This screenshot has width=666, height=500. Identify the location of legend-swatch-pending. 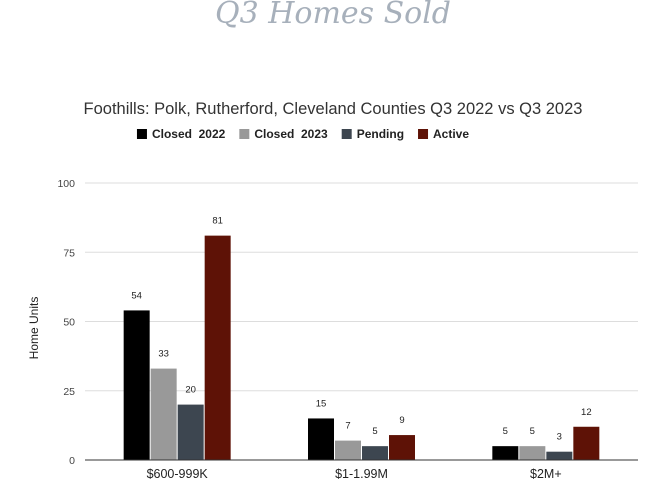
(346, 134).